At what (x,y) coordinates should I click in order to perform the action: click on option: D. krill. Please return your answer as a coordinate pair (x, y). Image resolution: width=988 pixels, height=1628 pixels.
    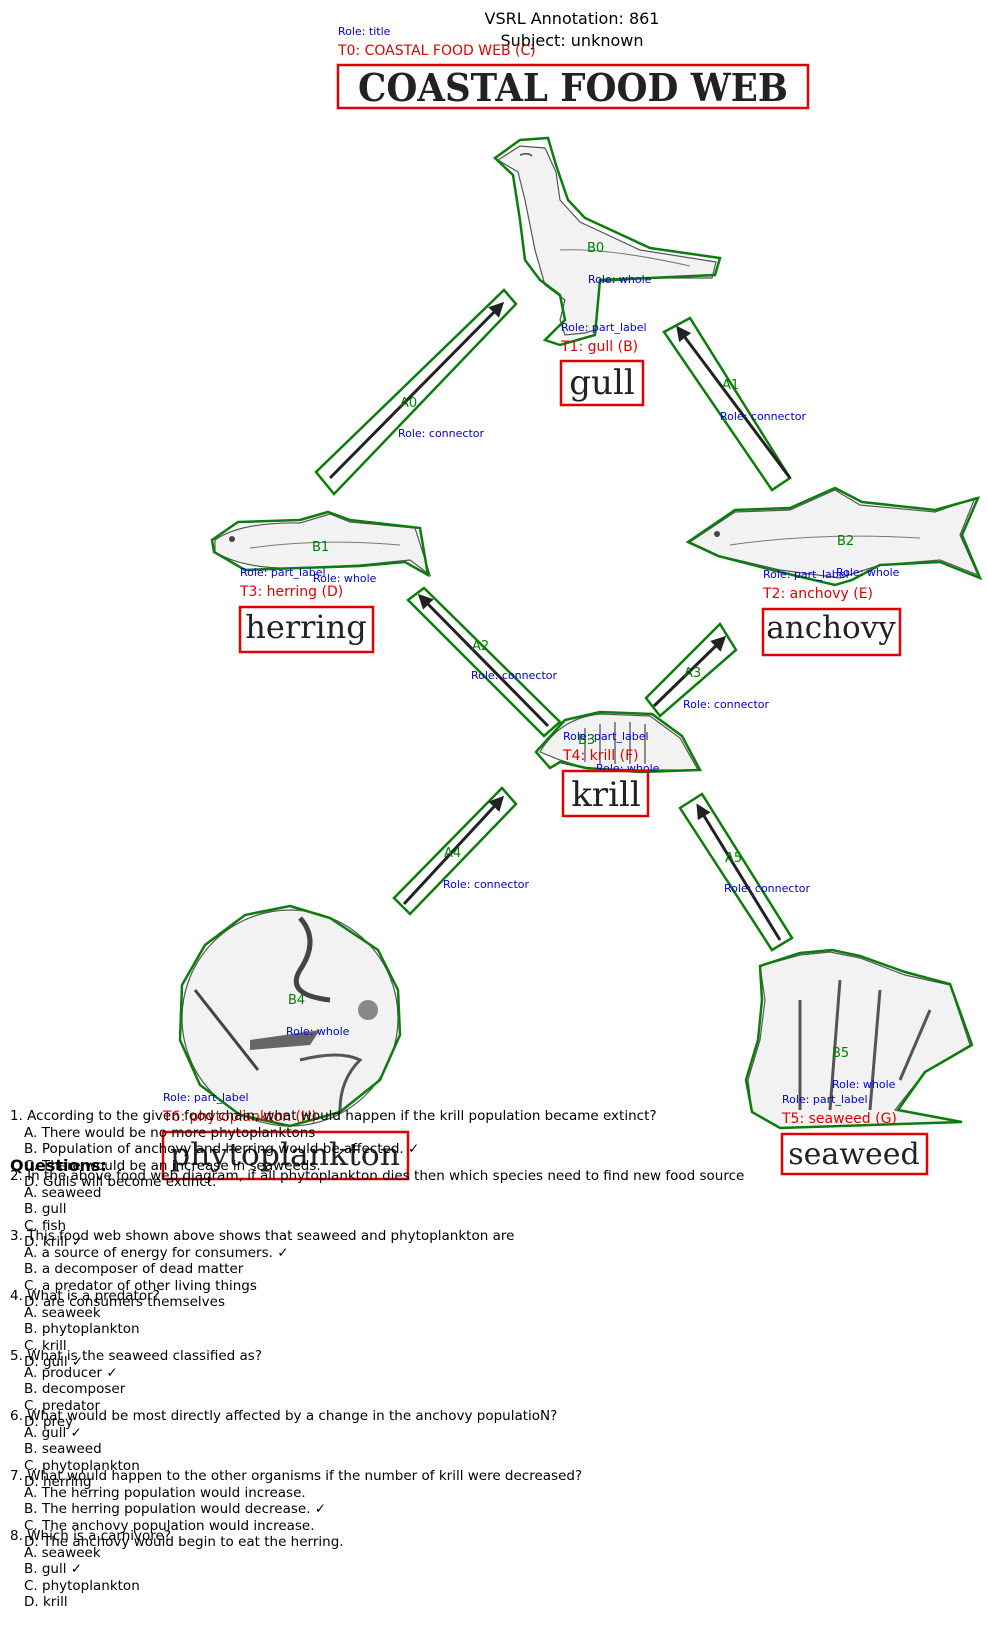
    Looking at the image, I should click on (46, 1602).